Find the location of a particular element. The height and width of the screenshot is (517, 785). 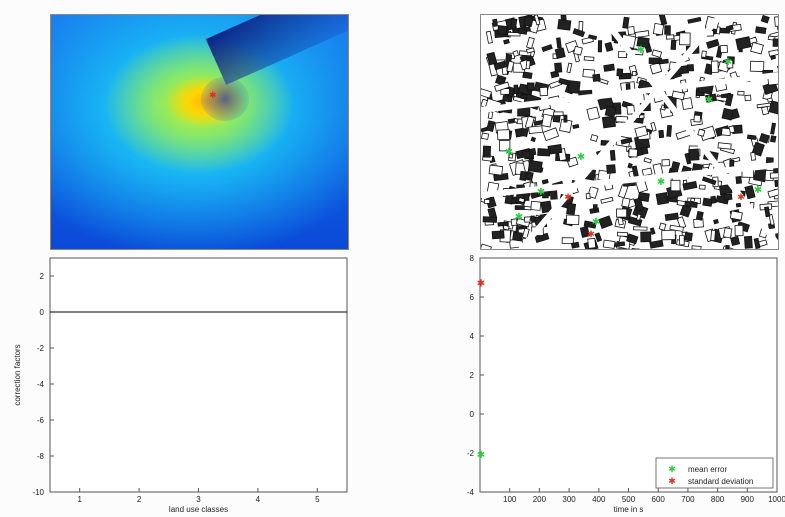

y-tick-label: 4 is located at coordinates (472, 336).